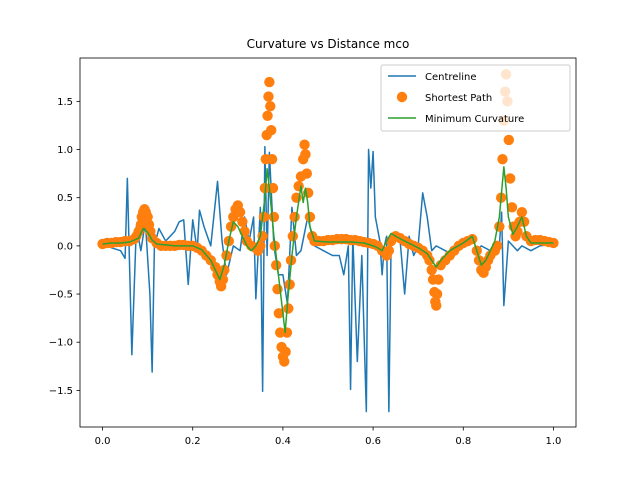 This screenshot has height=480, width=640. I want to click on legend-box, so click(475, 98).